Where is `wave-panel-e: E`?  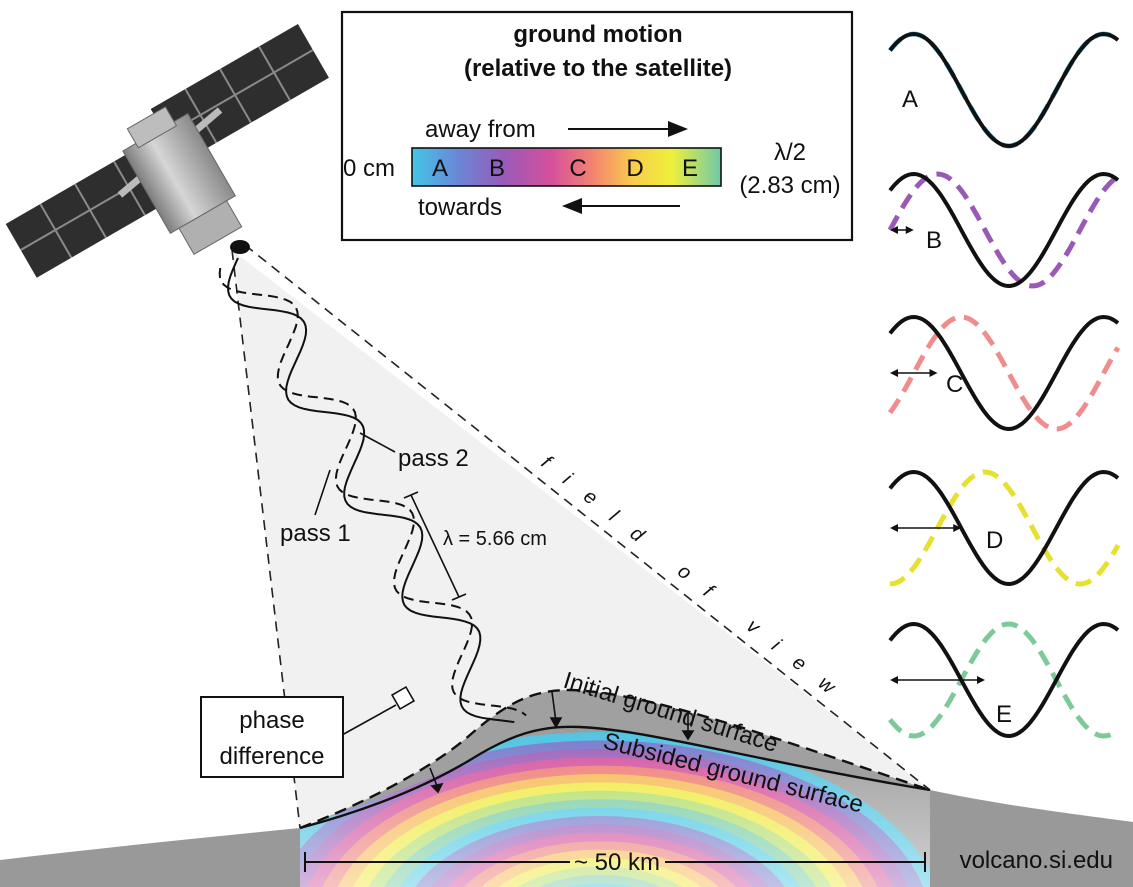
wave-panel-e: E is located at coordinates (1004, 680).